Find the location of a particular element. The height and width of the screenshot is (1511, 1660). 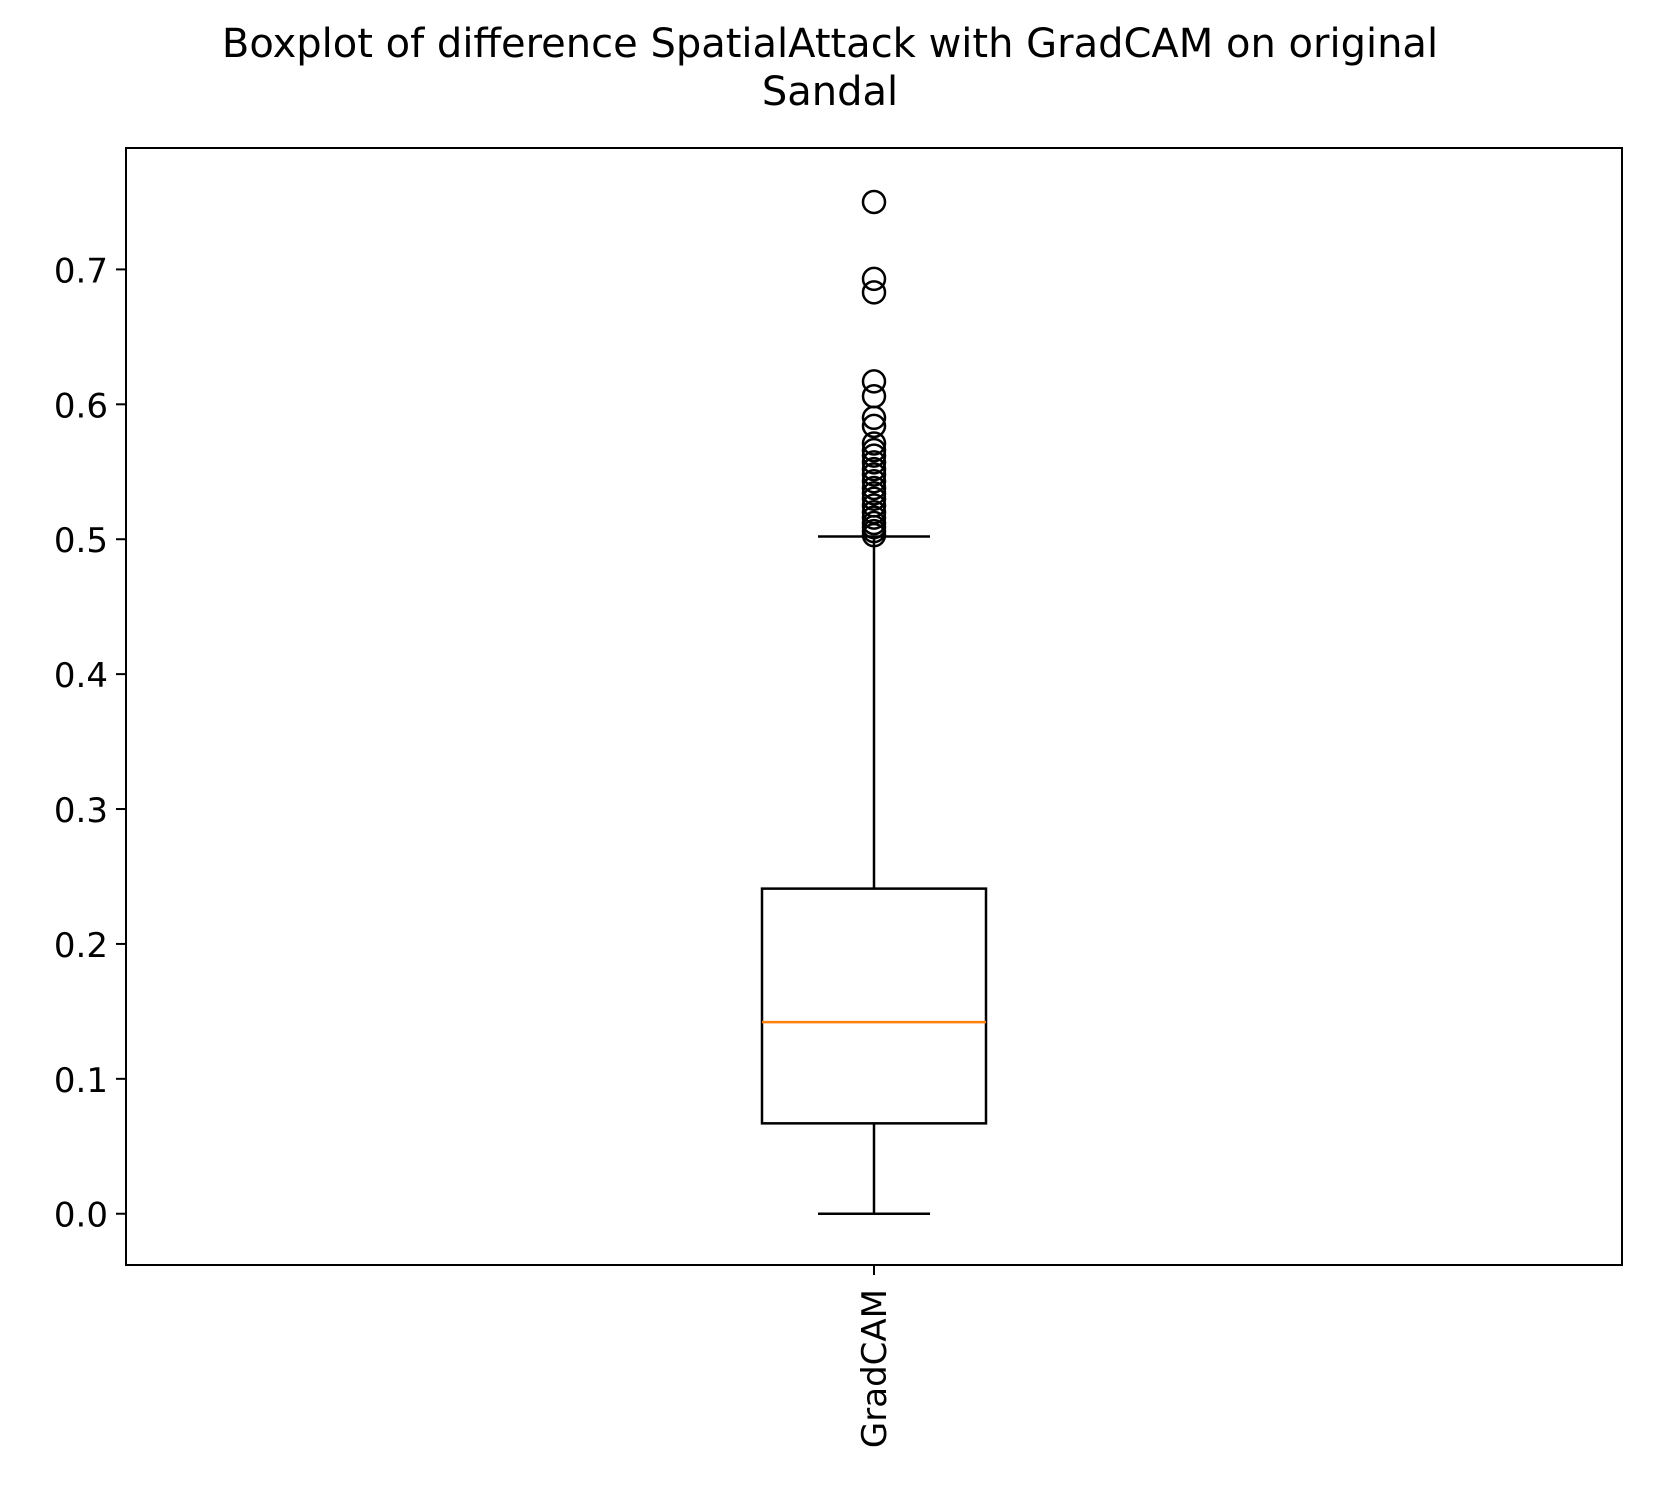

y-tick-label: 0.0 is located at coordinates (81, 1216).